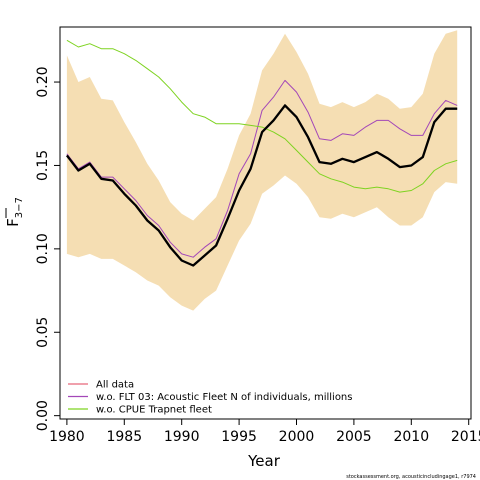 The image size is (480, 480). I want to click on y-tick-label: 0.00, so click(43, 415).